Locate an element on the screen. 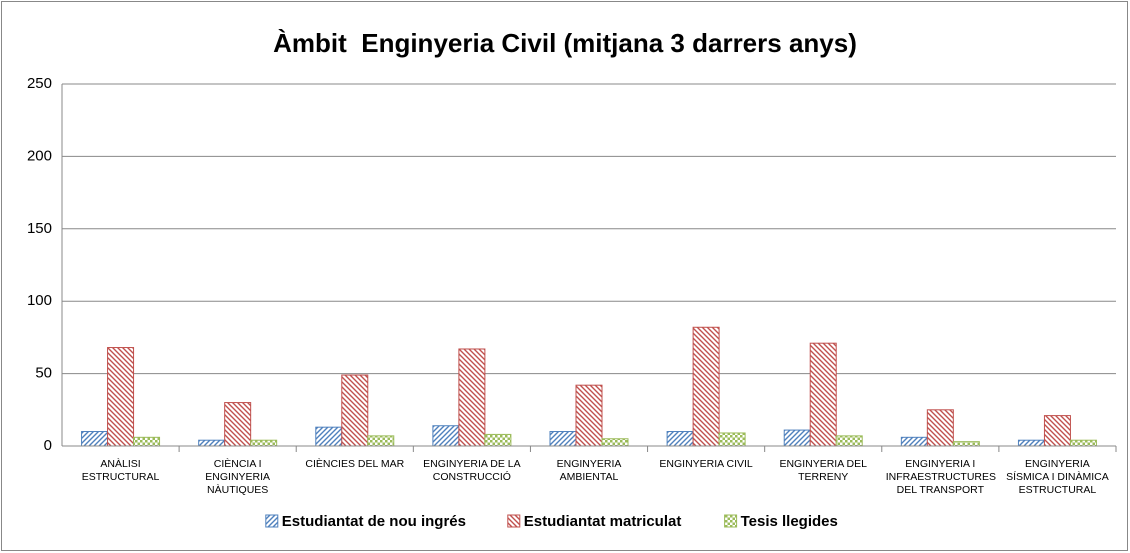 The image size is (1130, 553). x-tick-label: CIÈNCIES DEL MAR is located at coordinates (355, 464).